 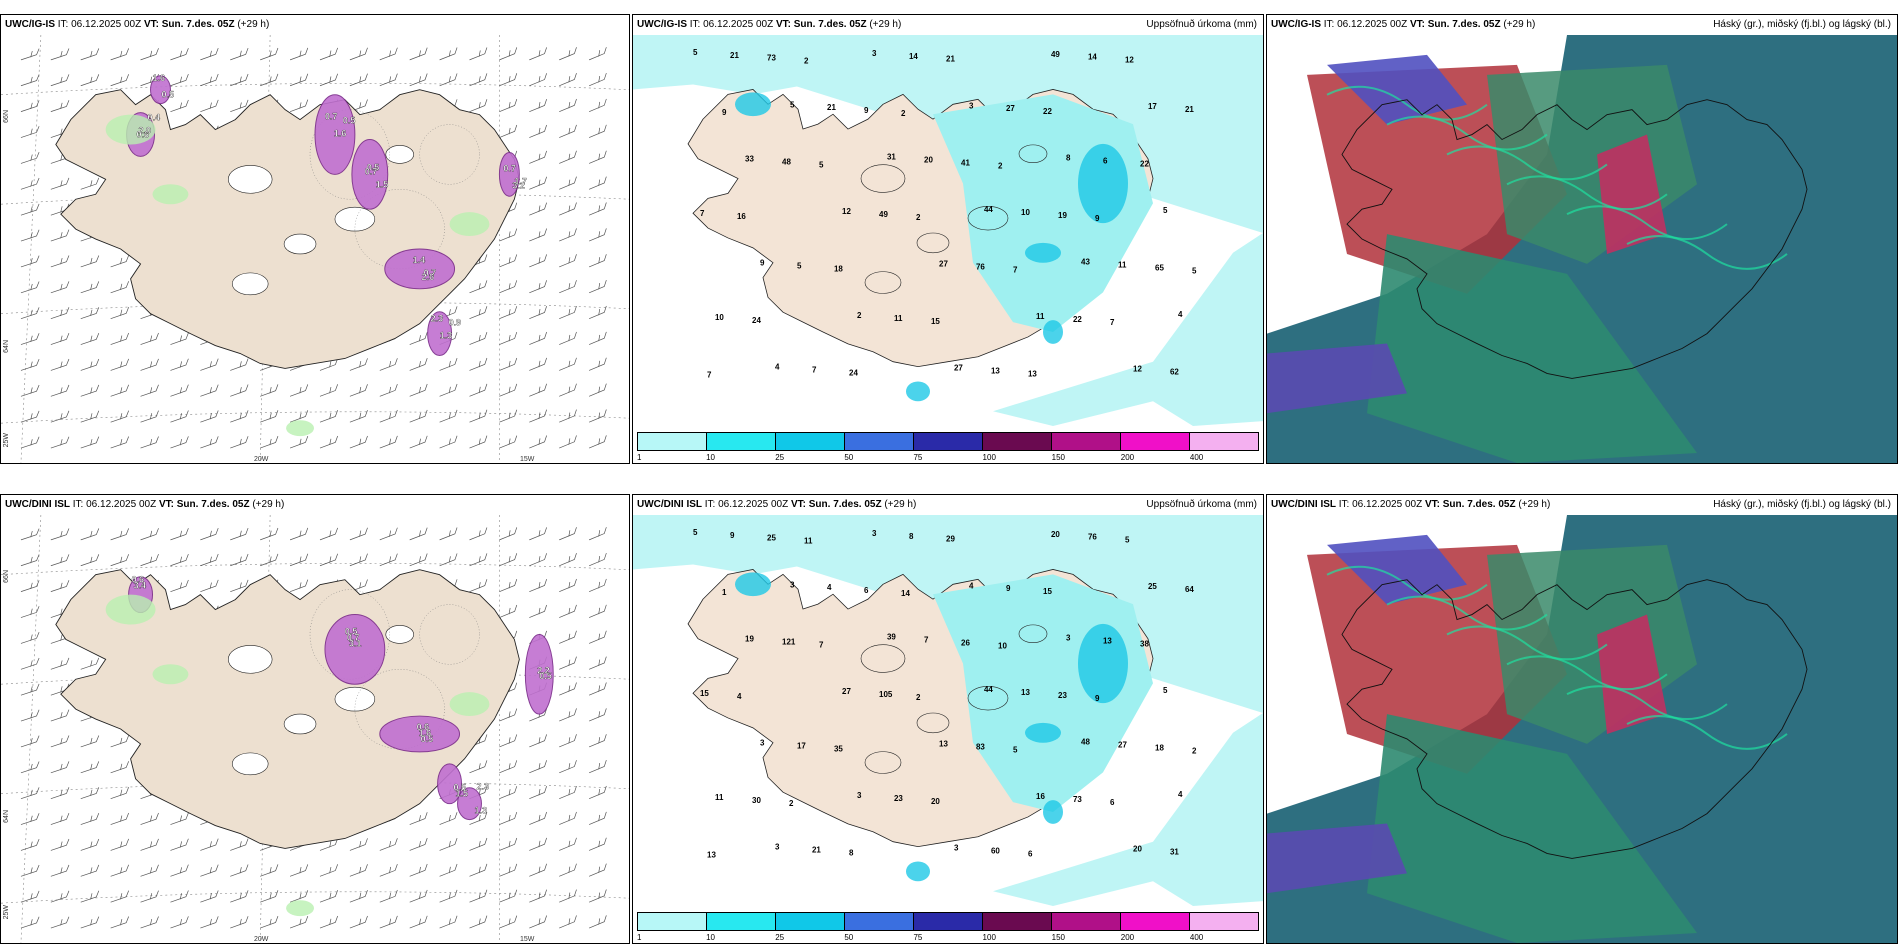 What do you see at coordinates (831, 107) in the screenshot?
I see `precip-value-label: 21` at bounding box center [831, 107].